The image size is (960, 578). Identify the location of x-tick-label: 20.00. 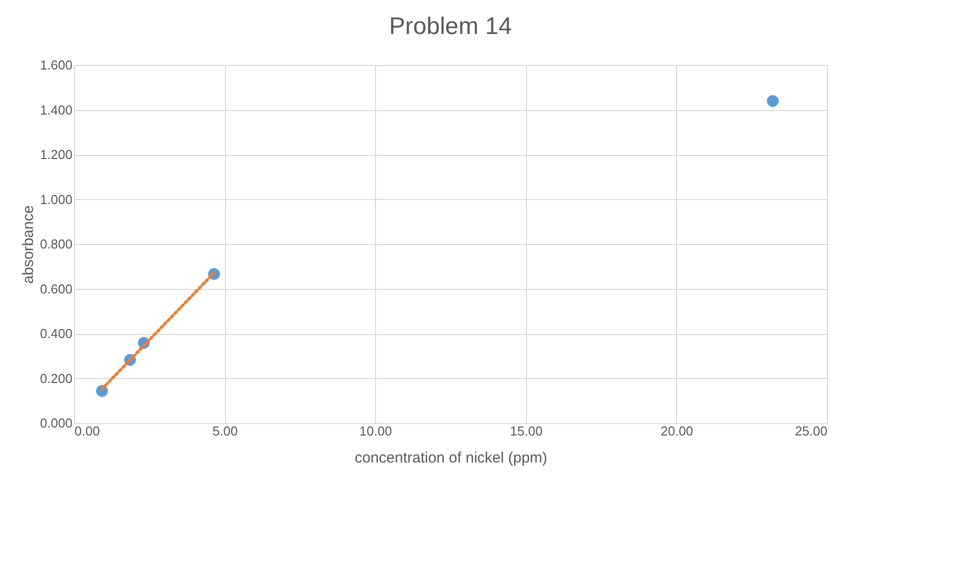
(677, 431).